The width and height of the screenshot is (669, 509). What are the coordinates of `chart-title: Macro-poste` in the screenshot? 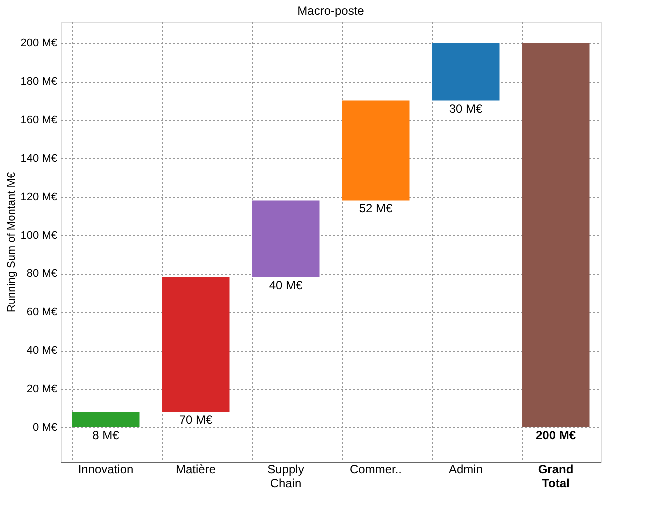 It's located at (331, 11).